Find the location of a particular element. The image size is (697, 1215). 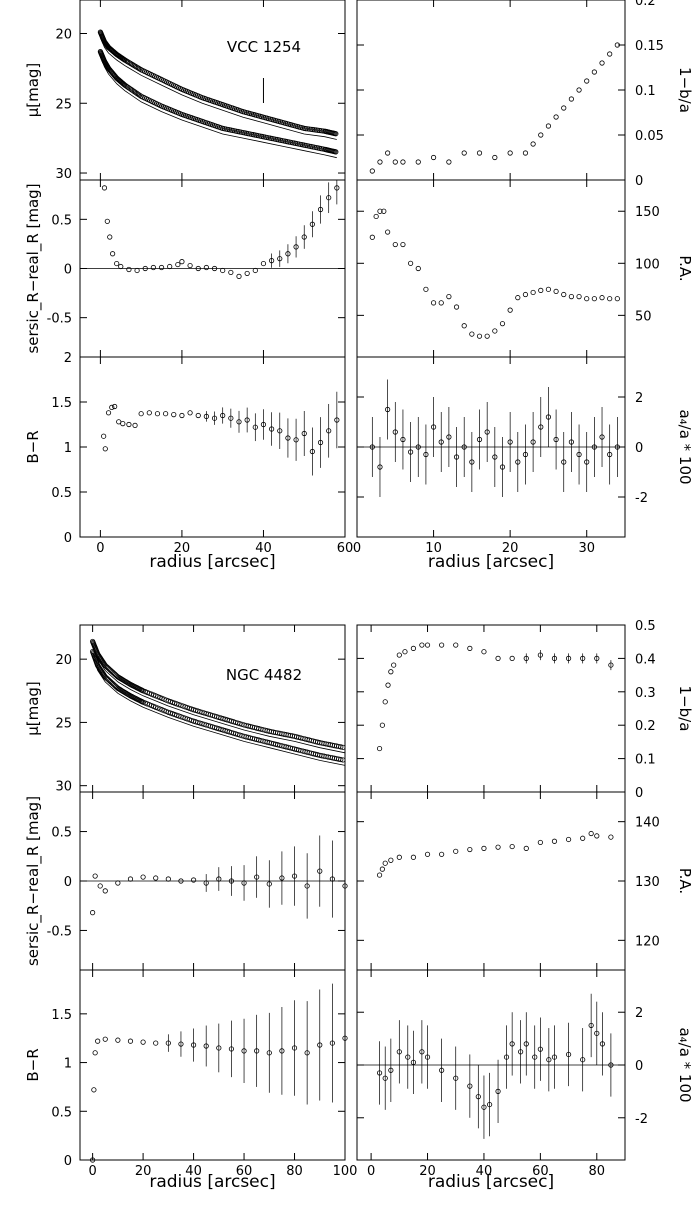

g1-mu-frame is located at coordinates (212, 90).